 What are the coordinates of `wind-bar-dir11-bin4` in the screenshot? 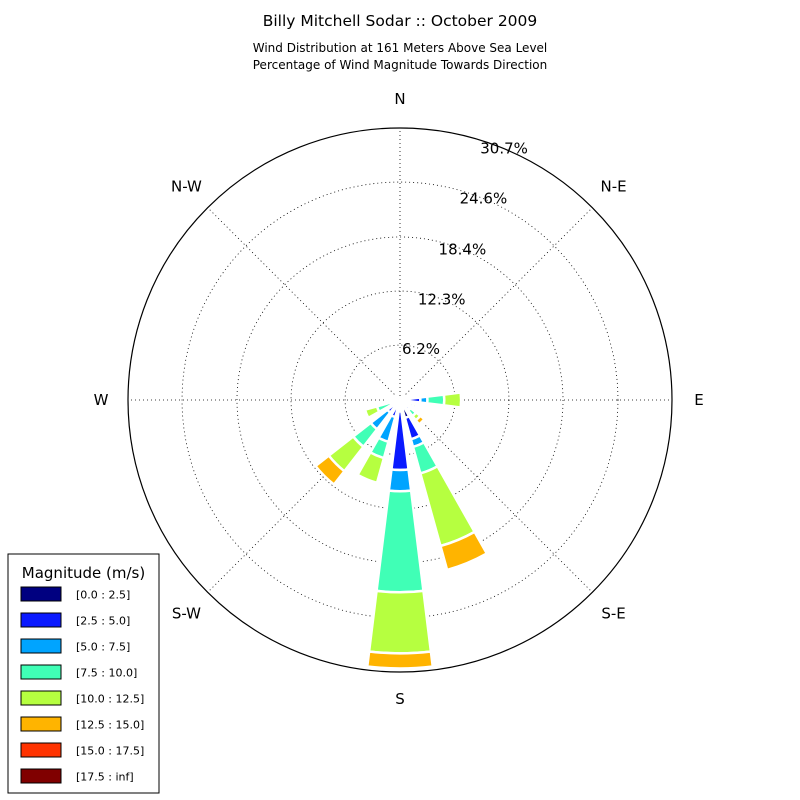 It's located at (372, 412).